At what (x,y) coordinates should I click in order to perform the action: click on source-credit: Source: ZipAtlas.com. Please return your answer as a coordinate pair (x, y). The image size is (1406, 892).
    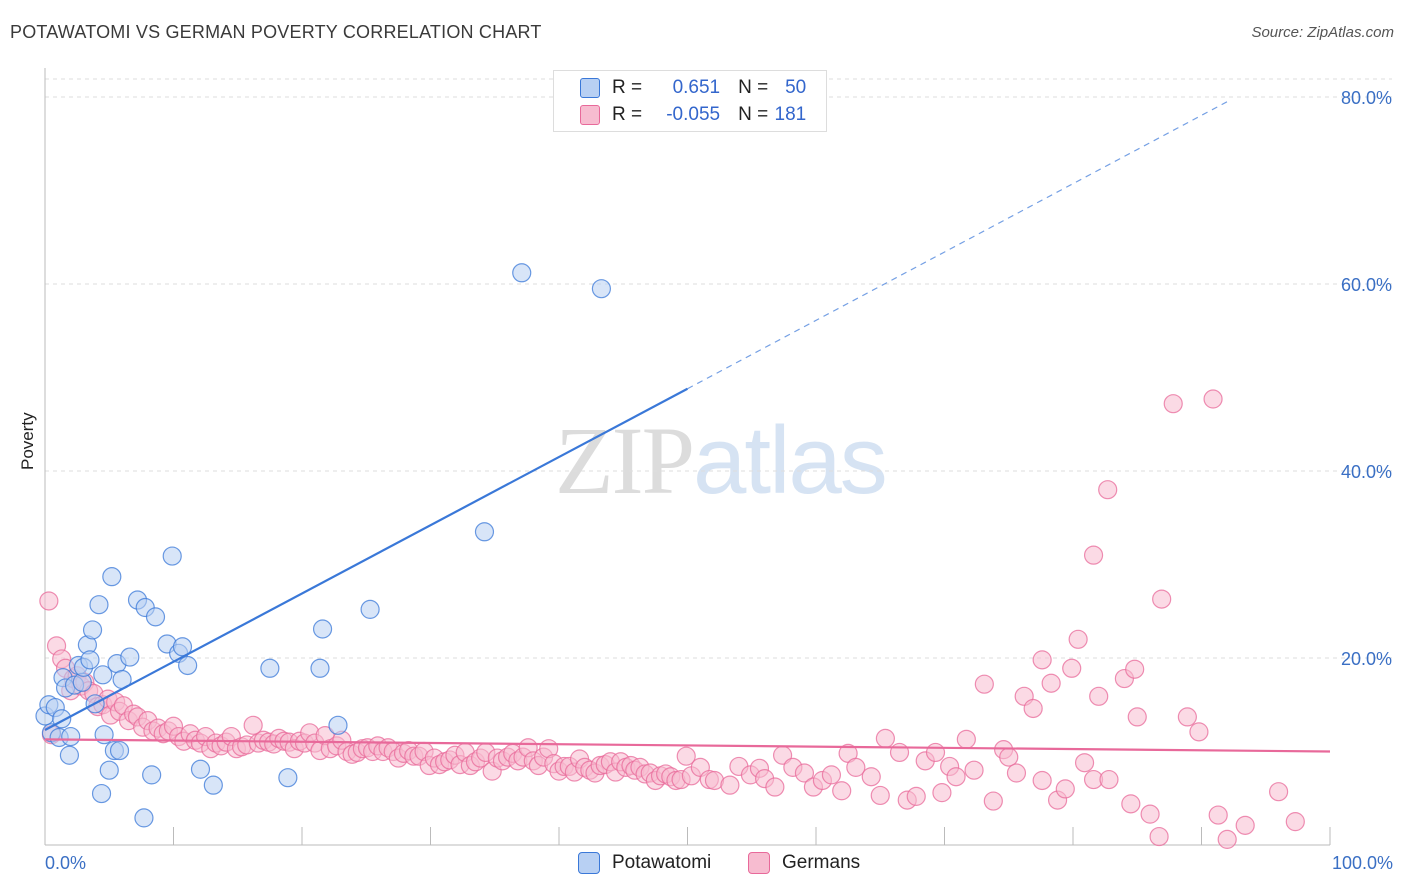
    Looking at the image, I should click on (1322, 32).